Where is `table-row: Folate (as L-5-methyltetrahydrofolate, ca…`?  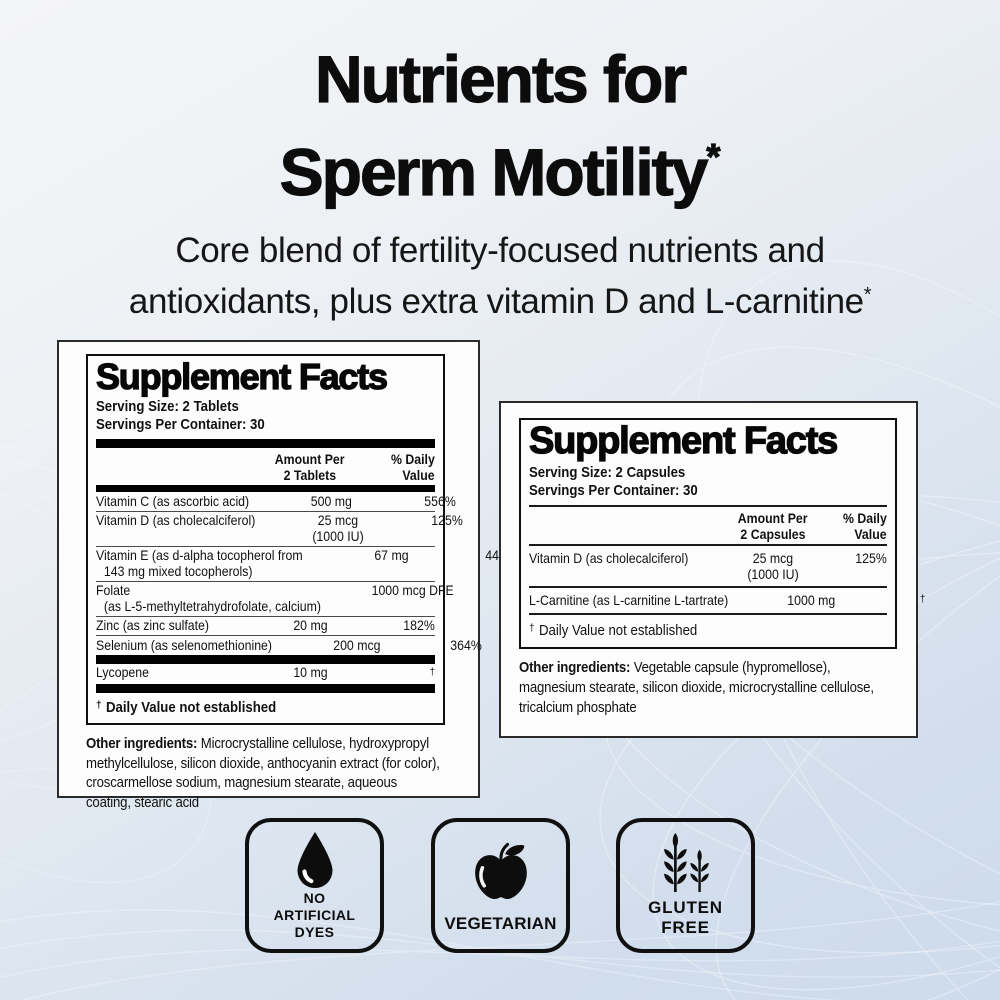 table-row: Folate (as L-5-methyltetrahydrofolate, ca… is located at coordinates (317, 598).